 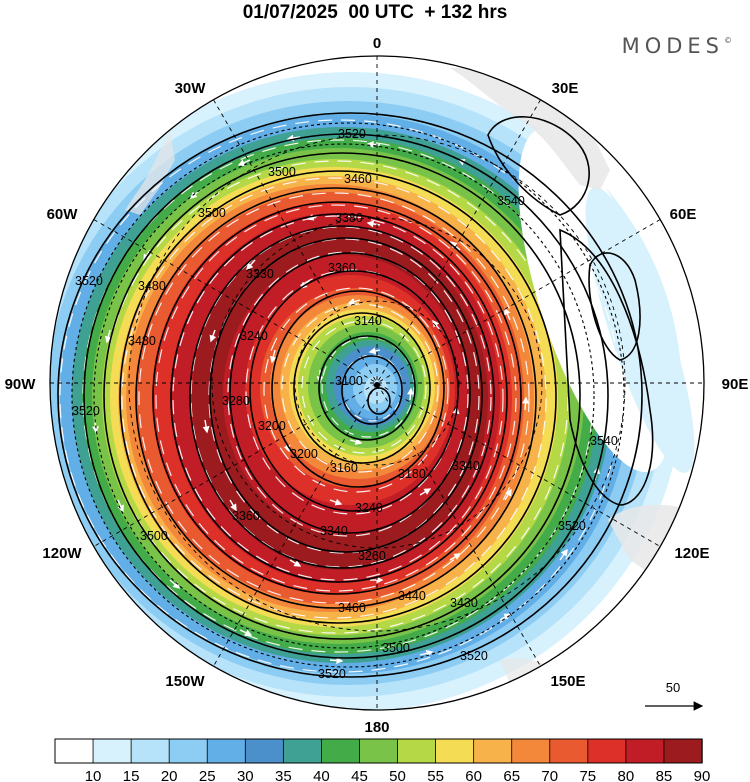 What do you see at coordinates (664, 775) in the screenshot?
I see `colorbar-tick-label: 85` at bounding box center [664, 775].